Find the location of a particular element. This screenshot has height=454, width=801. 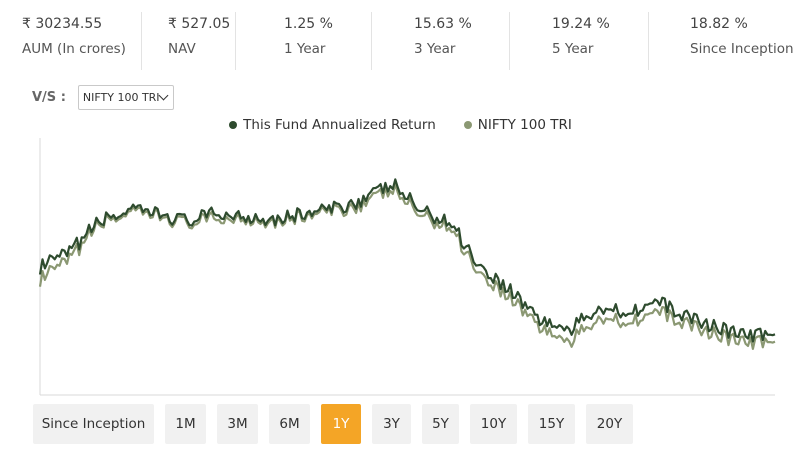

stat-aum-label: AUM (In crores) is located at coordinates (74, 49).